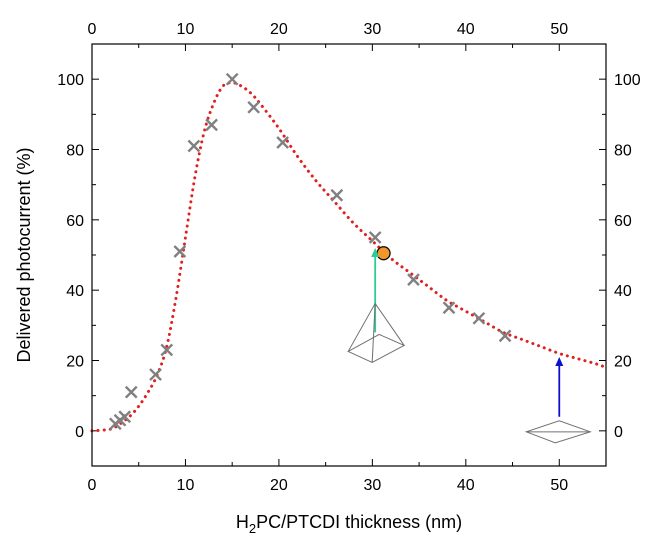 The height and width of the screenshot is (537, 657). Describe the element at coordinates (466, 29) in the screenshot. I see `x-tick-label-top: 40` at that location.